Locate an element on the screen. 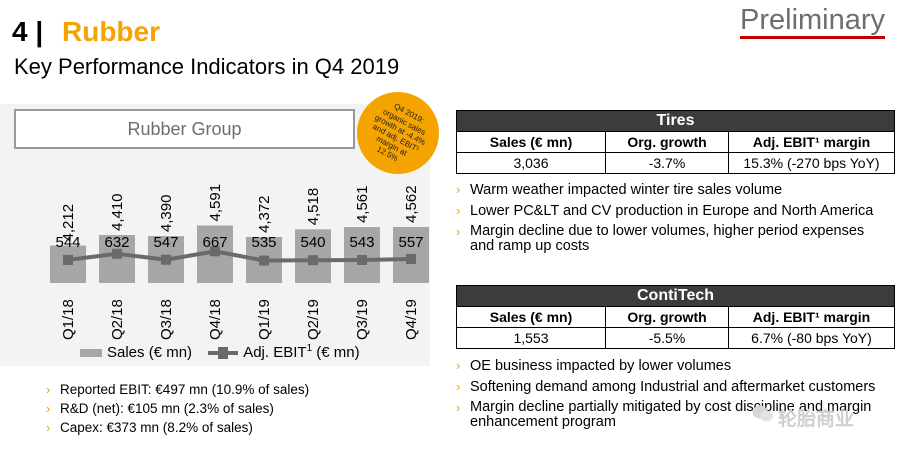 This screenshot has width=915, height=459. sales-value-label: 4,390 is located at coordinates (166, 214).